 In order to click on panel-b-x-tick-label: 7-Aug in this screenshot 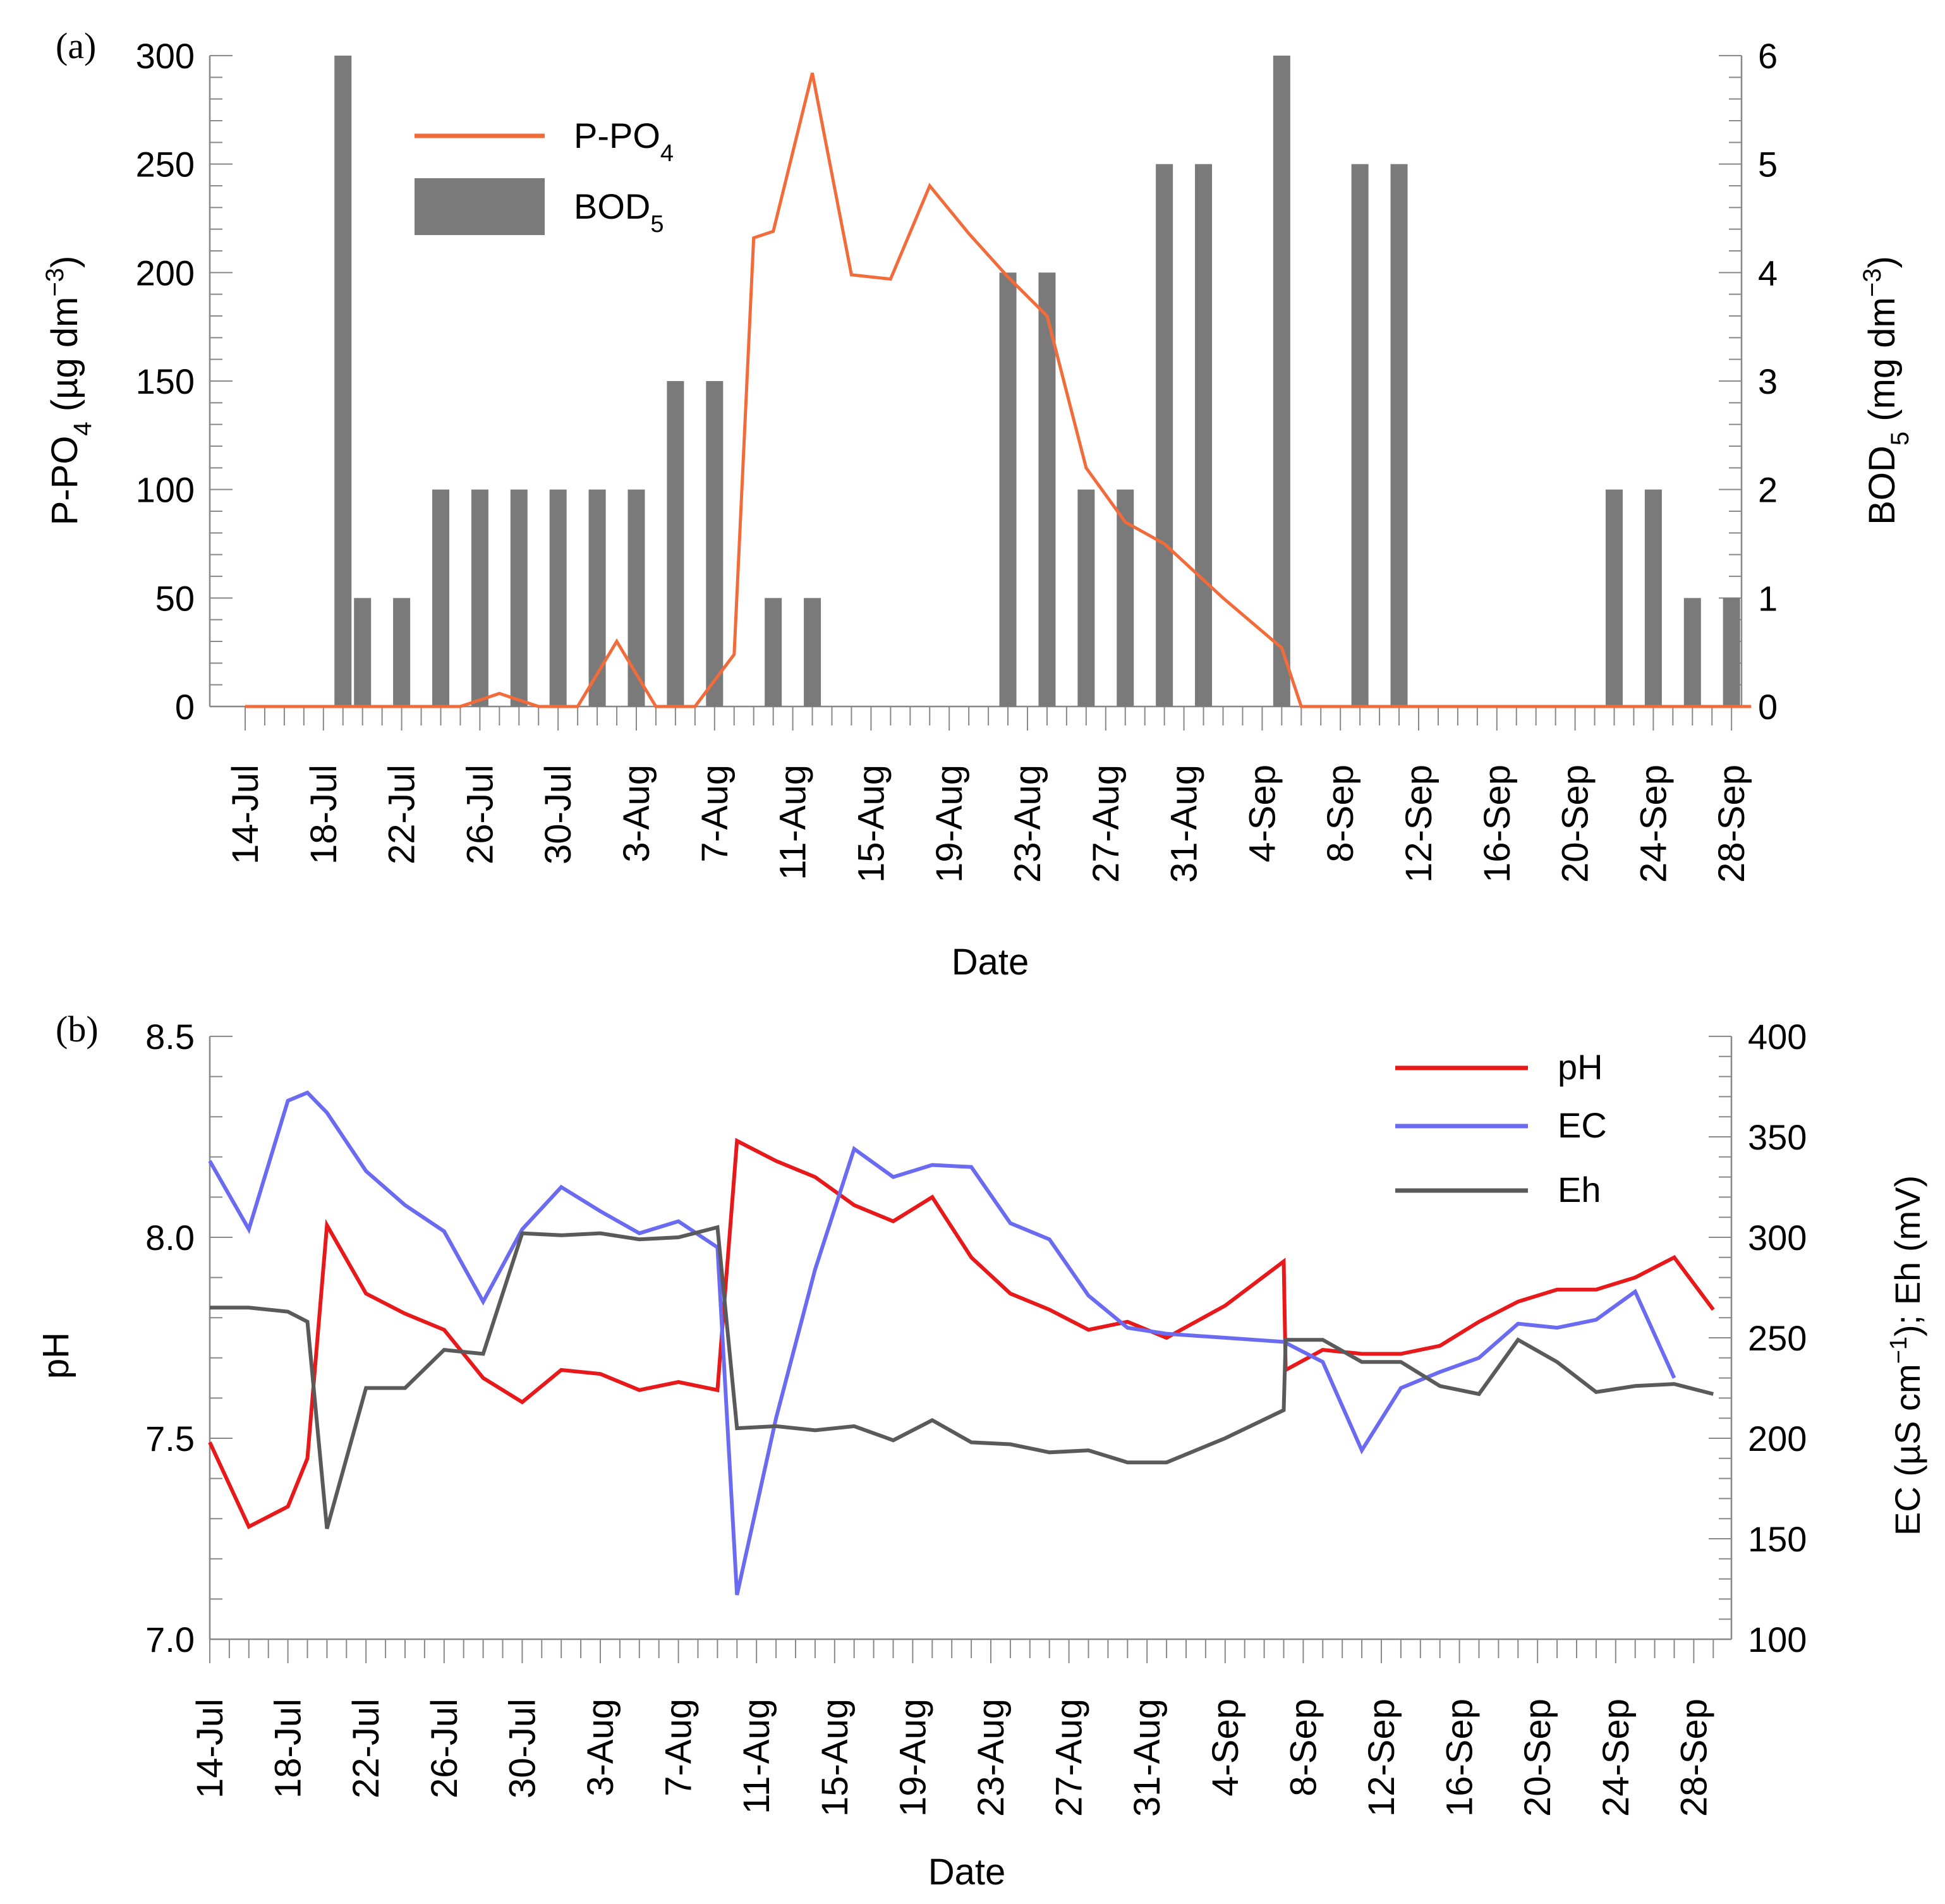, I will do `click(679, 1748)`.